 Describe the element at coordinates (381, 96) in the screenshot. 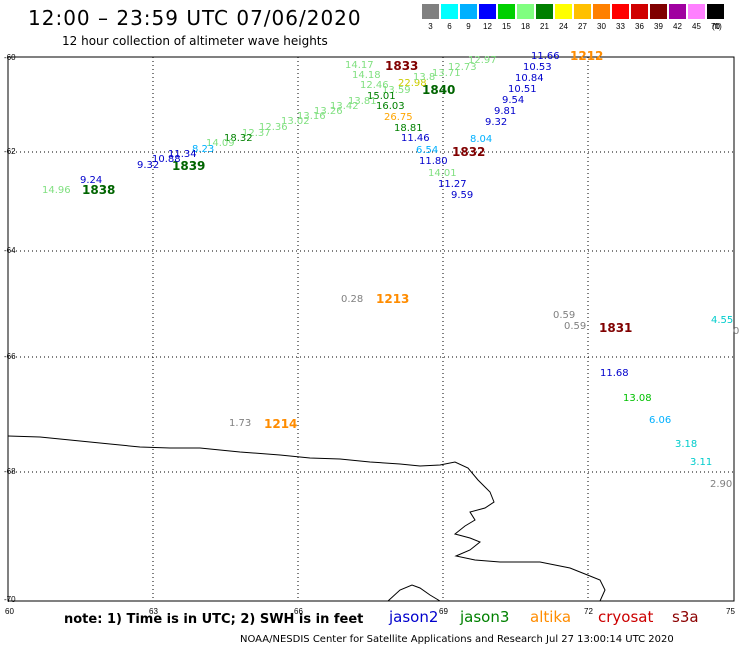

I see `wave-height-reading: 15.01` at that location.